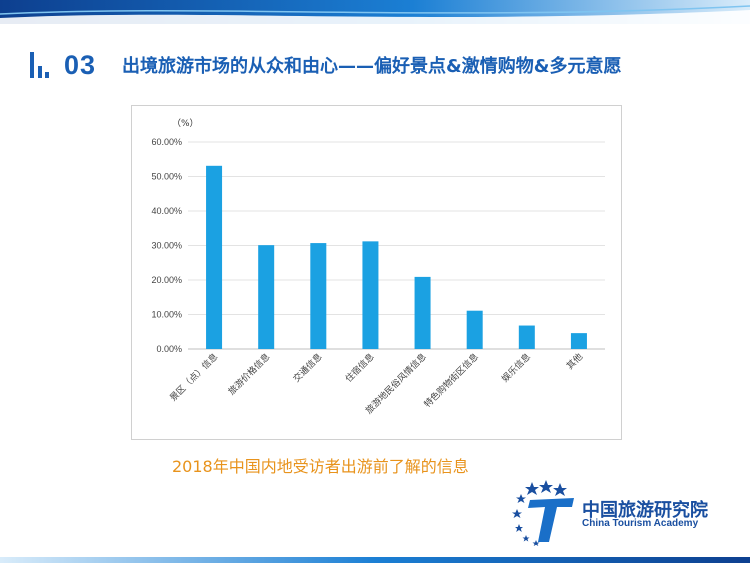 This screenshot has width=750, height=563. Describe the element at coordinates (450, 380) in the screenshot. I see `x-tick-label: 特色购物街区信息` at that location.